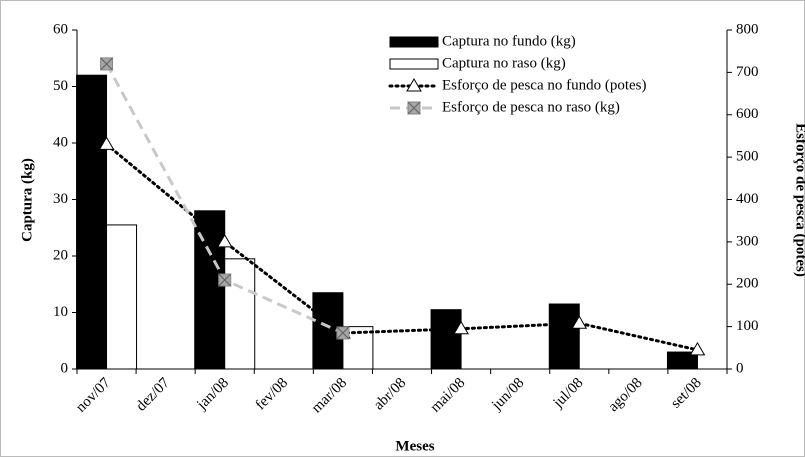  I want to click on y2-axis-label: Esforço de pesca (potes), so click(799, 200).